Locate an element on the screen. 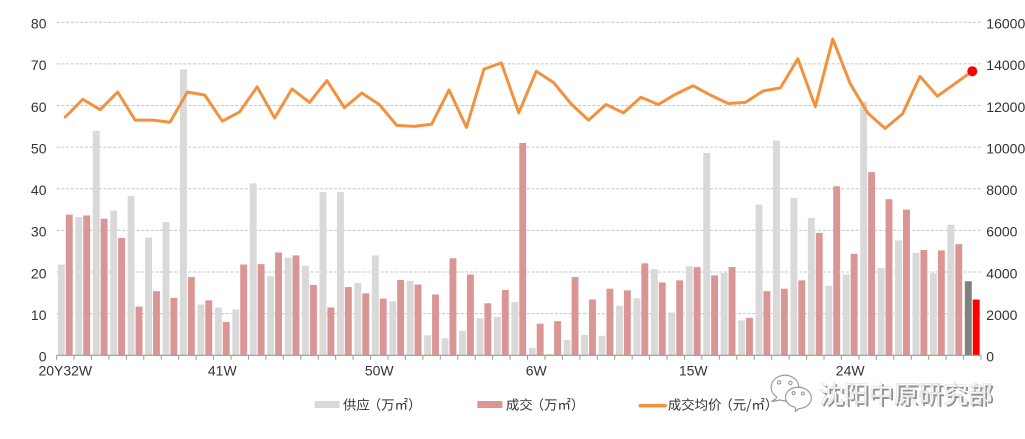  svg-text: 50 is located at coordinates (39, 148).